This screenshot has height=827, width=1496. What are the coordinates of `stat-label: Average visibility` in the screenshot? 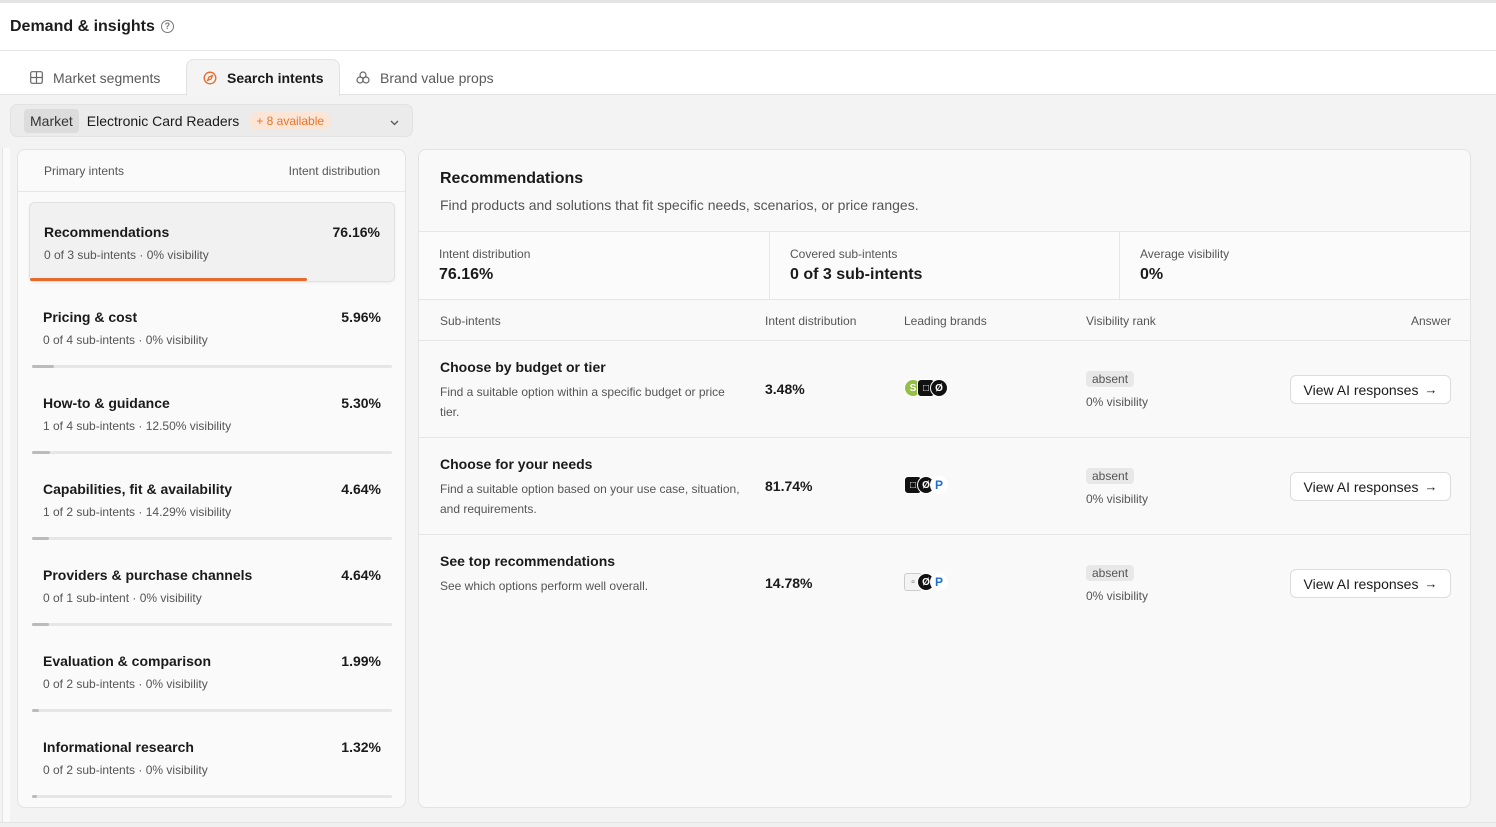 It's located at (1185, 254).